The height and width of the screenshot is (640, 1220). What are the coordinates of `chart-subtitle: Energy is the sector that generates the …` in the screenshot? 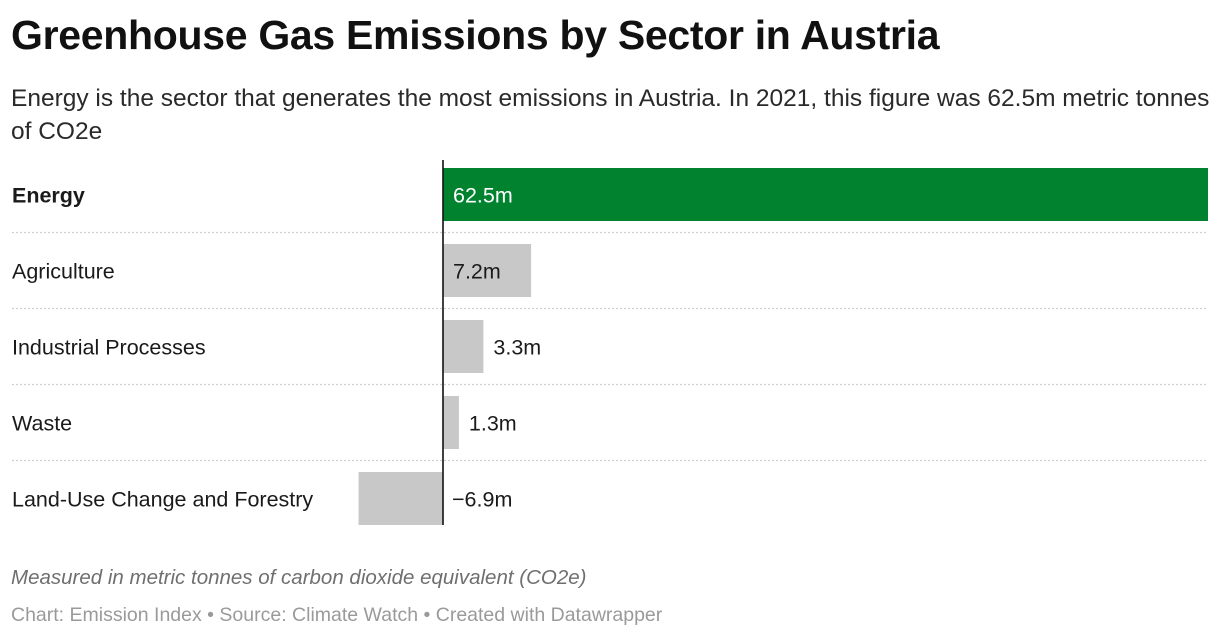 It's located at (610, 115).